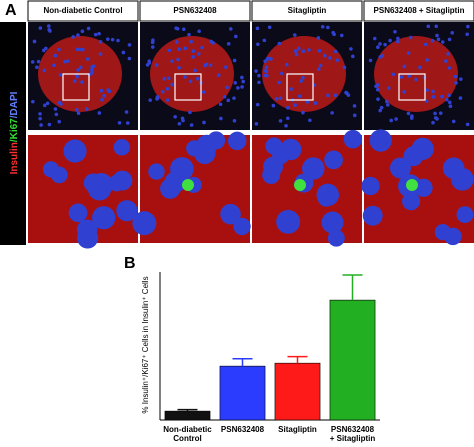 This screenshot has width=474, height=447. What do you see at coordinates (419, 10) in the screenshot?
I see `column-header: PSN632408 + Sitagliptin` at bounding box center [419, 10].